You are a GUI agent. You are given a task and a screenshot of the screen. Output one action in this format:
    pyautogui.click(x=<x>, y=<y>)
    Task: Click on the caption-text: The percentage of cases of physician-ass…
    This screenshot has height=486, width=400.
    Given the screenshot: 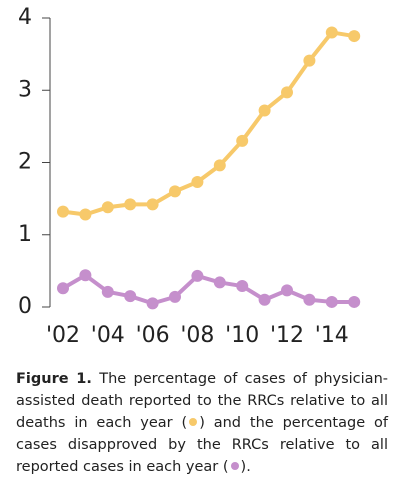 What is the action you would take?
    pyautogui.click(x=202, y=401)
    